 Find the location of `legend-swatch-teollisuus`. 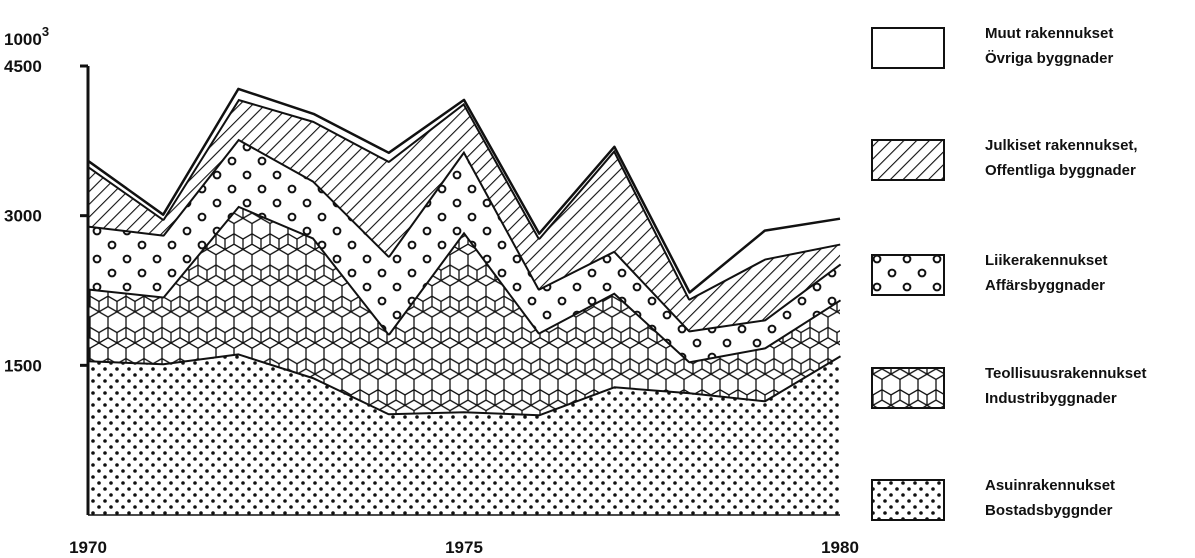

legend-swatch-teollisuus is located at coordinates (908, 388).